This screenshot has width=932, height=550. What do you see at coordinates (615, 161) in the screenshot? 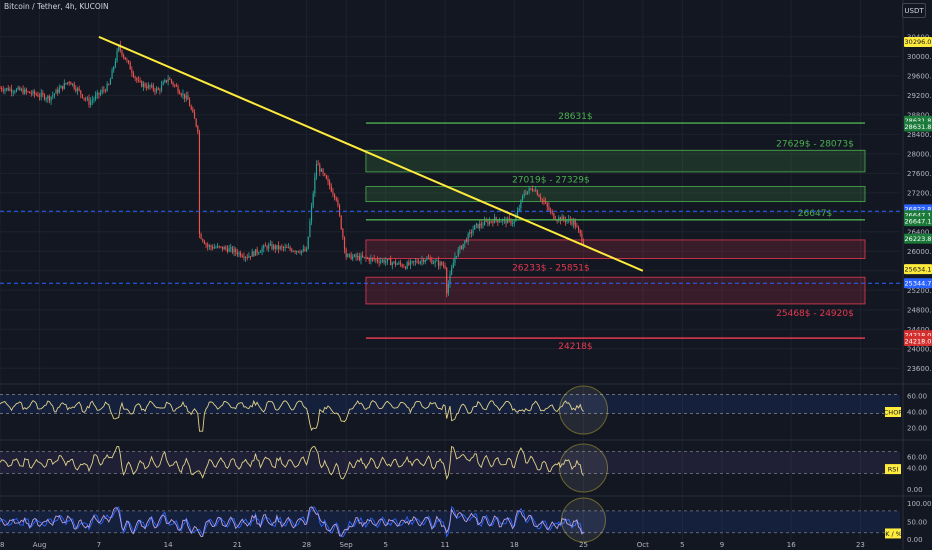
I see `price-zone` at bounding box center [615, 161].